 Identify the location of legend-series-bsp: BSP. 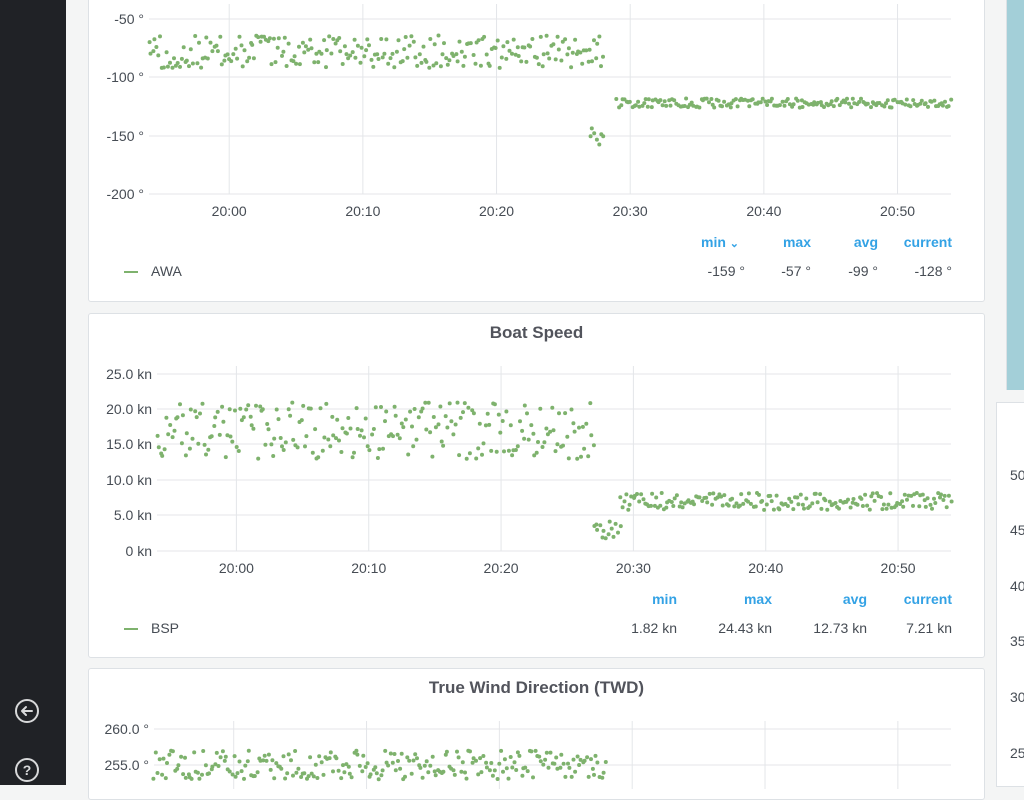
(165, 628).